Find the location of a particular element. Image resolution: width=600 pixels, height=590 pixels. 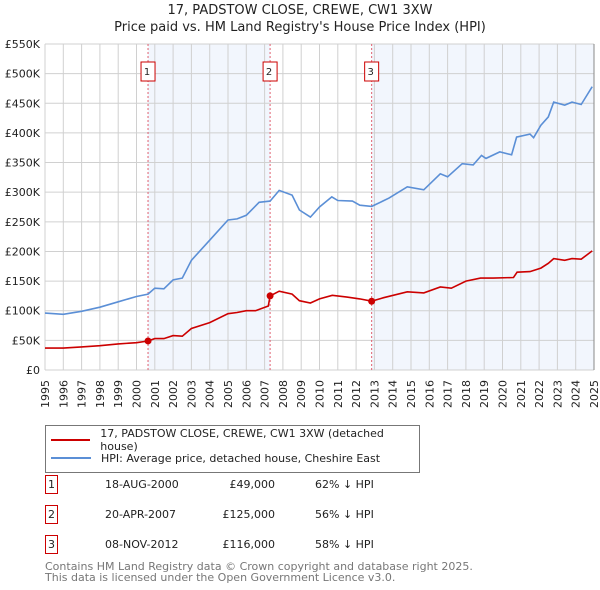

y-tick-label: £250K is located at coordinates (23, 222).